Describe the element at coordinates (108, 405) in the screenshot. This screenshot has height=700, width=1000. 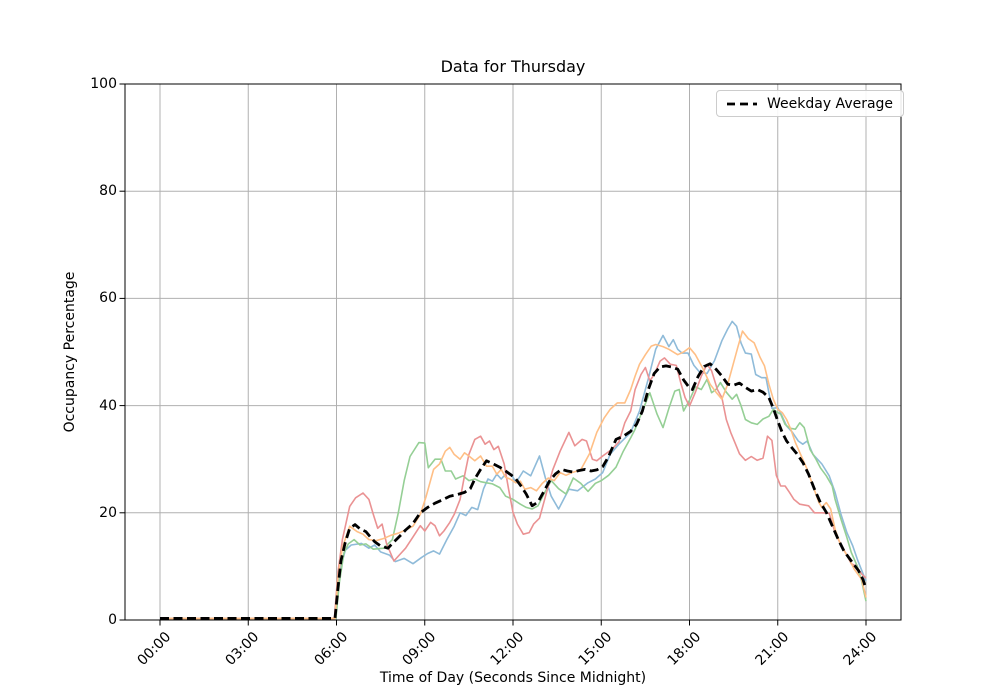
I see `y-tick-label: 40` at that location.